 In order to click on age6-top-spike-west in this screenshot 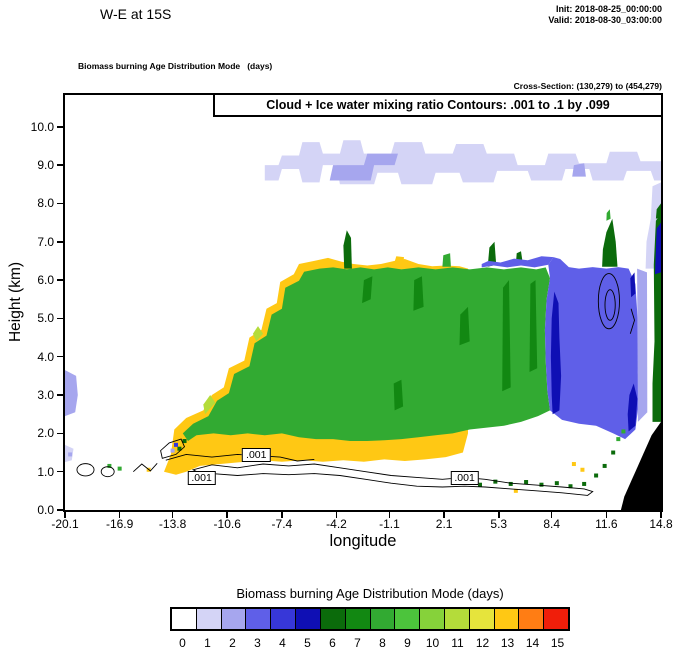, I will do `click(347, 249)`.